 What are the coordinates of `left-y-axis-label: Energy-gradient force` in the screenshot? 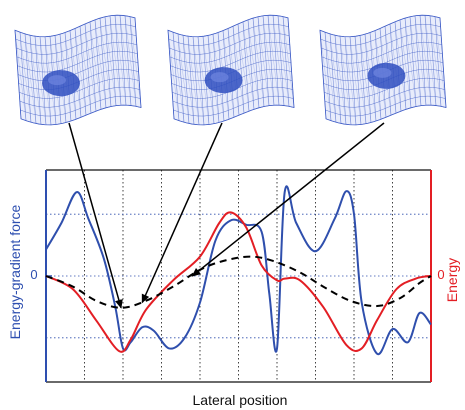 It's located at (15, 271).